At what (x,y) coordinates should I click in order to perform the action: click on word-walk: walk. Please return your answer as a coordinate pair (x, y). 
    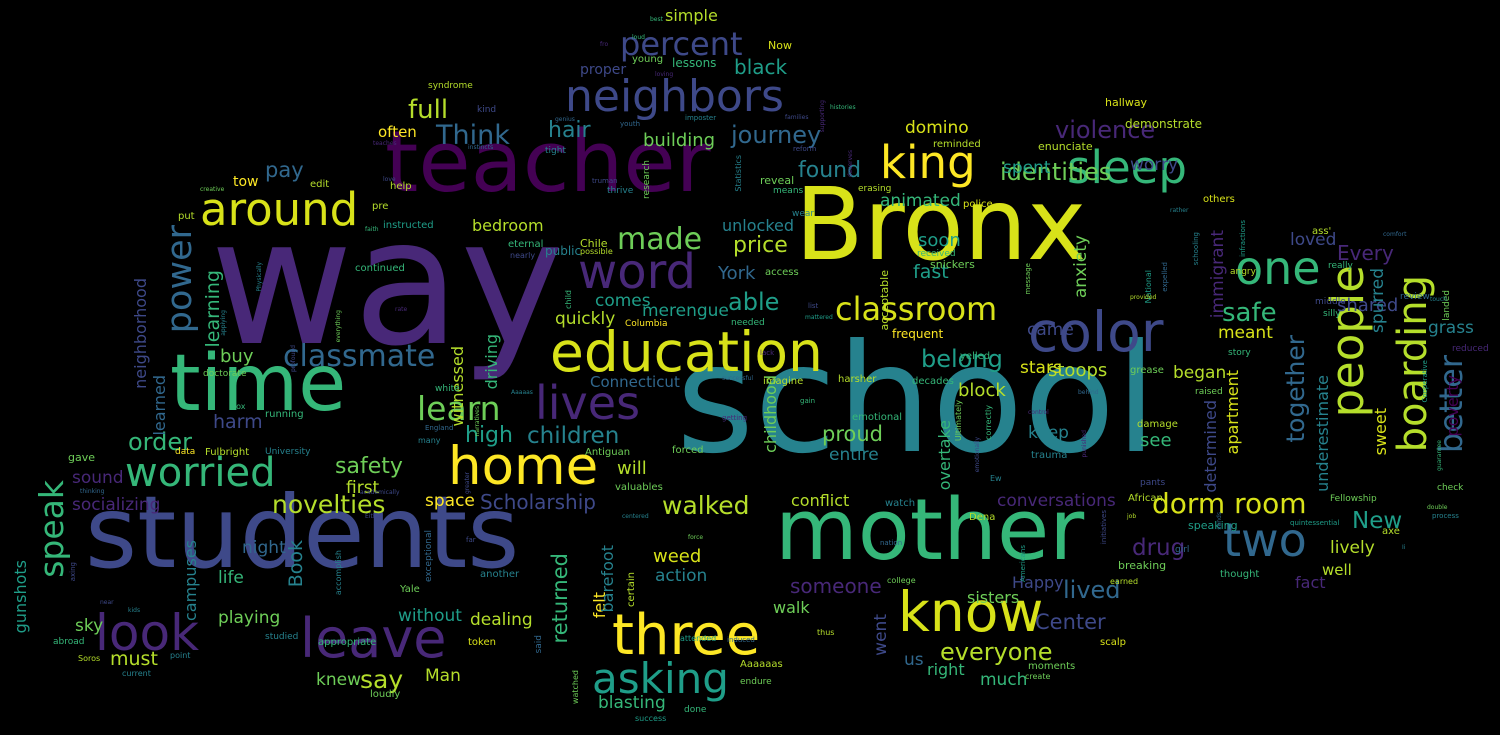
    Looking at the image, I should click on (791, 607).